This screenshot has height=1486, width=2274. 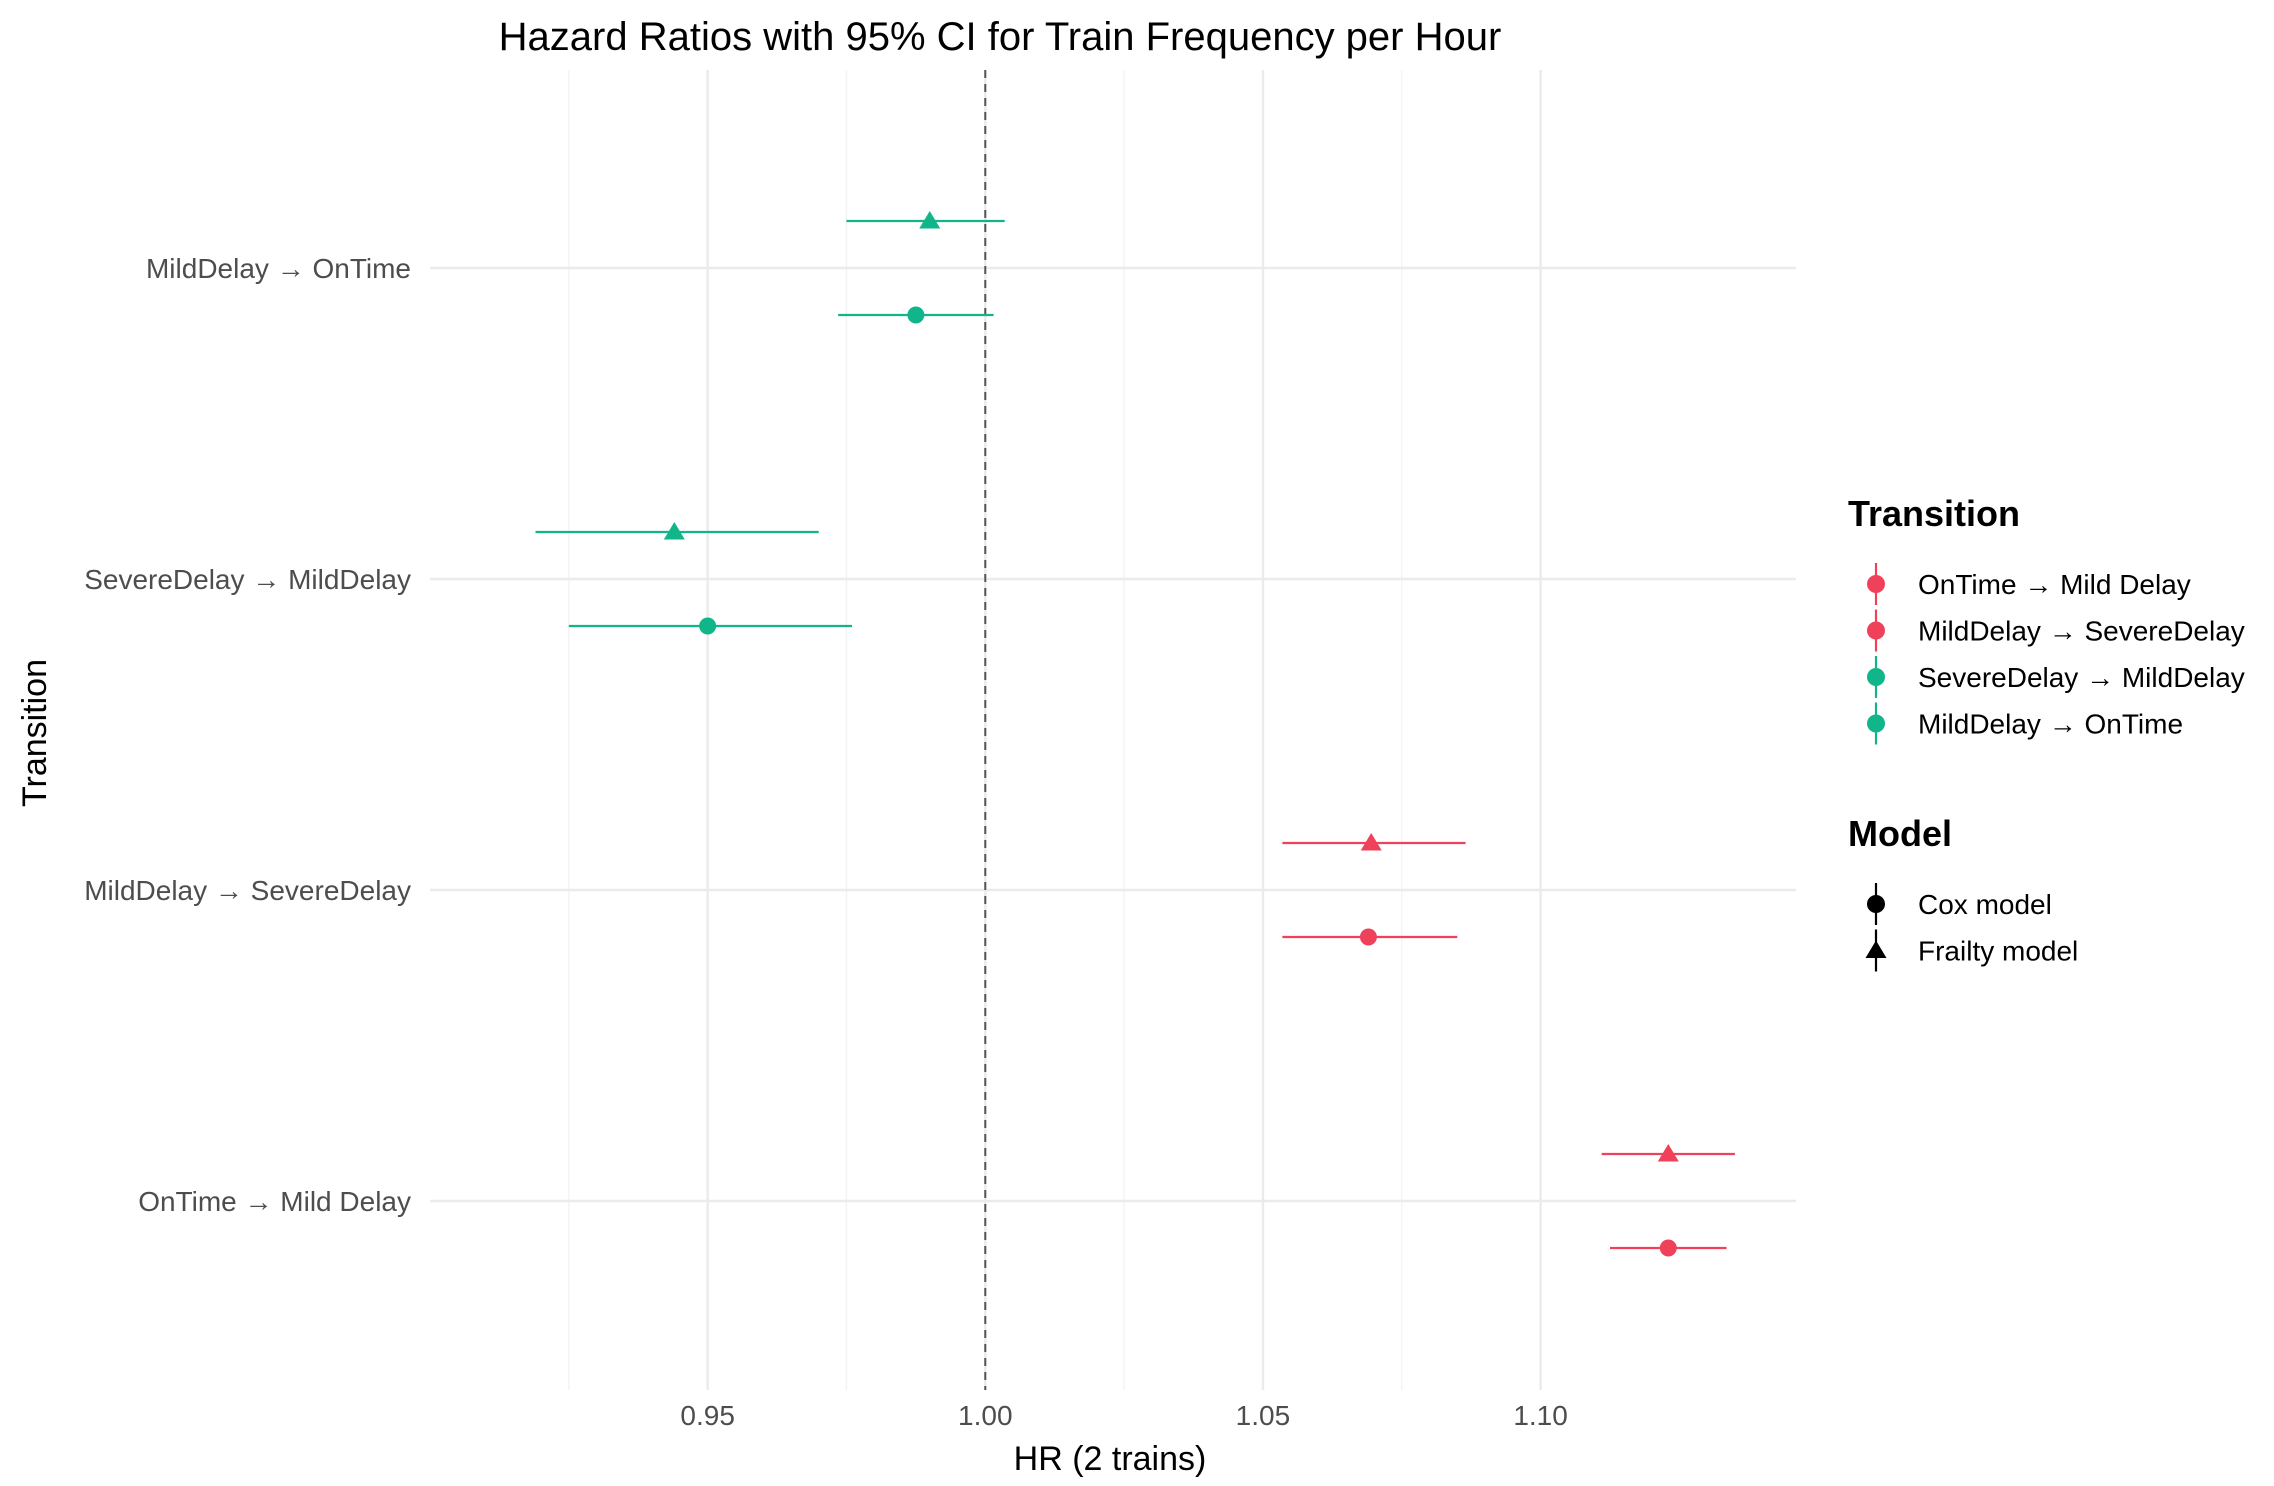 I want to click on legend-model-label: Frailty model, so click(x=1998, y=951).